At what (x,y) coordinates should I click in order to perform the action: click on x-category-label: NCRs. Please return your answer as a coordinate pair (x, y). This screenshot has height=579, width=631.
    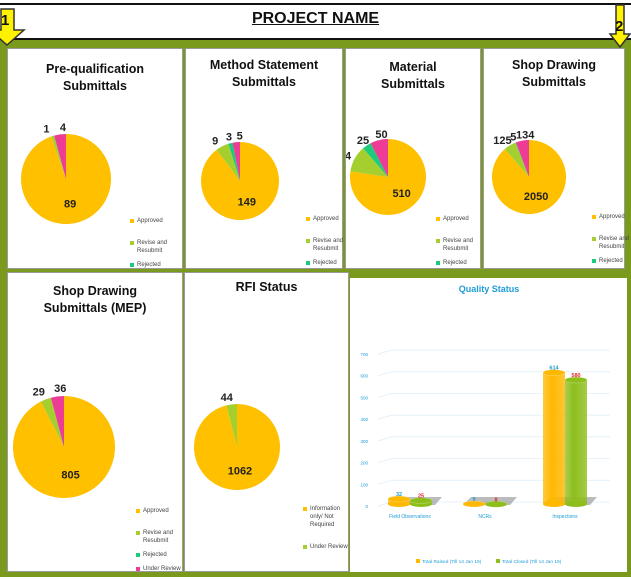
    Looking at the image, I should click on (485, 517).